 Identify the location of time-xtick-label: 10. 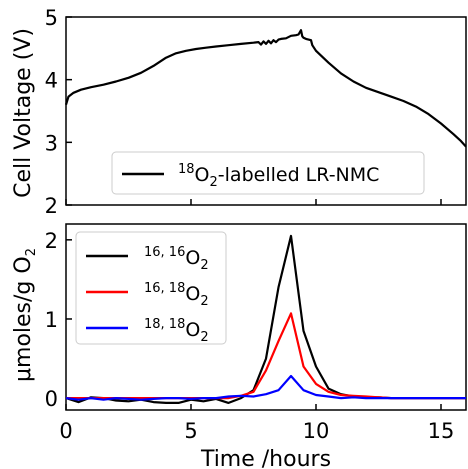
(316, 431).